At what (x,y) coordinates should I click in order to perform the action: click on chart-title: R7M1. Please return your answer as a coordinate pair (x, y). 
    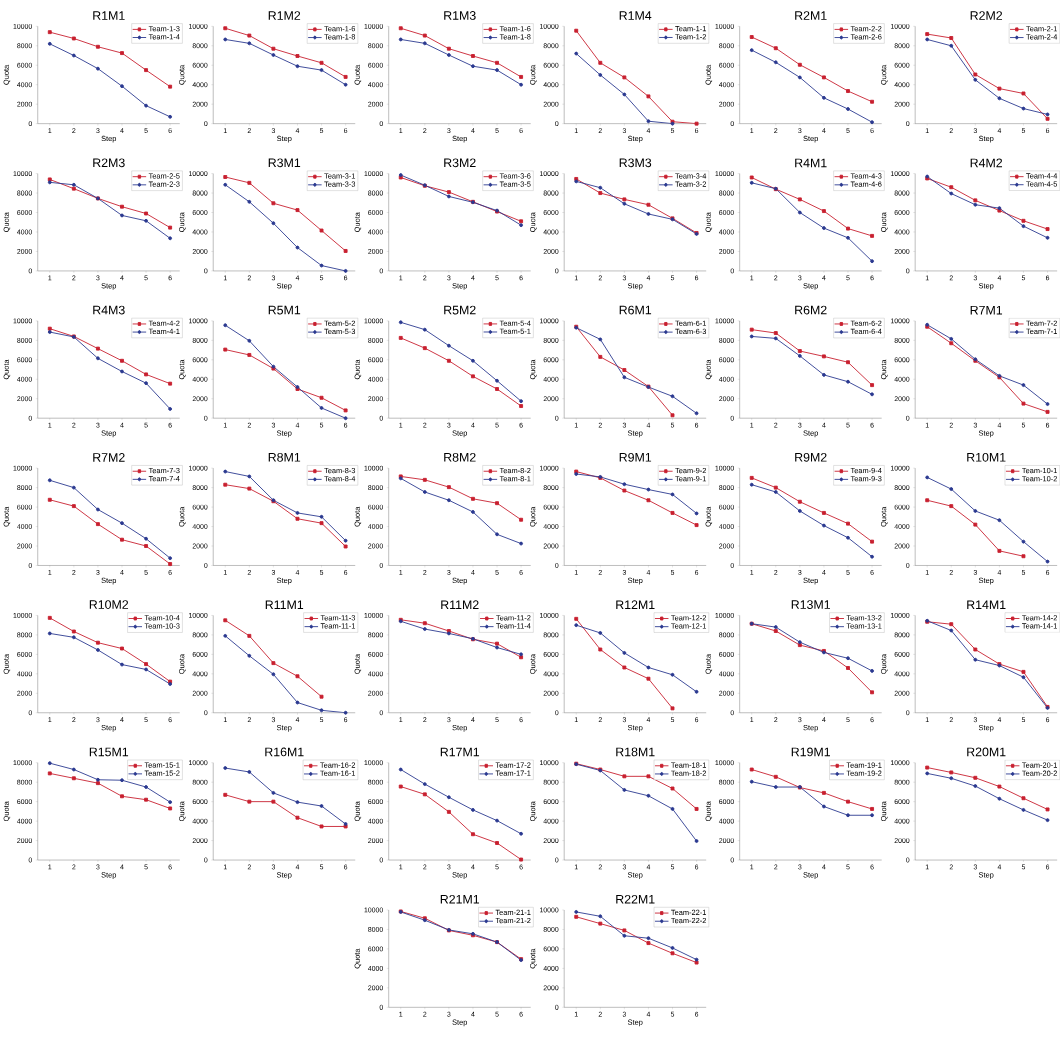
    Looking at the image, I should click on (986, 310).